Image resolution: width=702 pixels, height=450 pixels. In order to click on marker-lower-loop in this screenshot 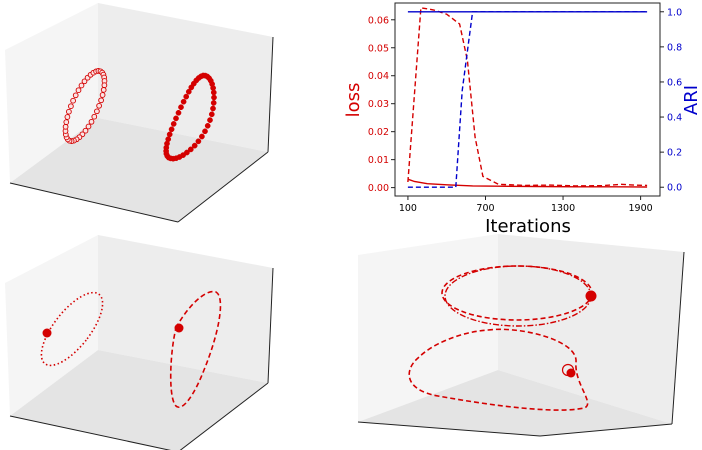, I will do `click(571, 373)`.